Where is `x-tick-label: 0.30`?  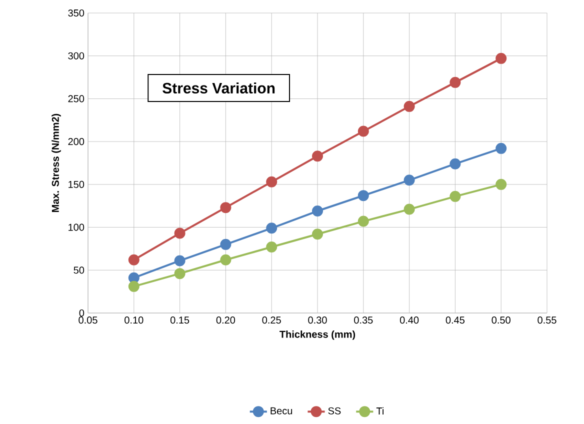 x-tick-label: 0.30 is located at coordinates (317, 320).